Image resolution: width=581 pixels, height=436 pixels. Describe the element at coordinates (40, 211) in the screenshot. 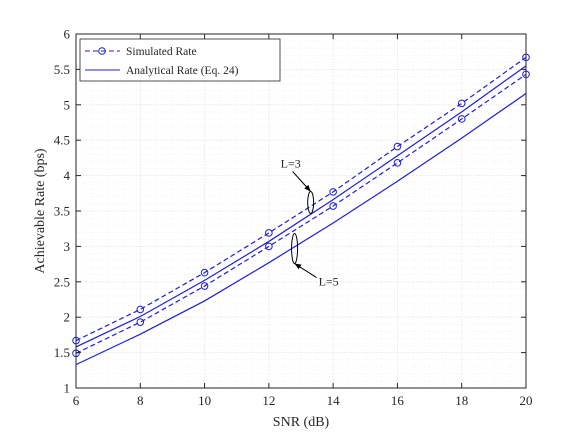

I see `y-axis-label: Achievable Rate (bps)` at that location.